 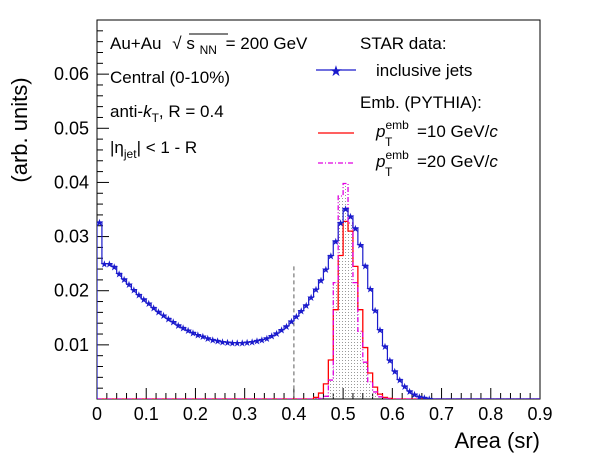 I want to click on legend-label-inclusive-jets: inclusive jets, so click(x=424, y=70).